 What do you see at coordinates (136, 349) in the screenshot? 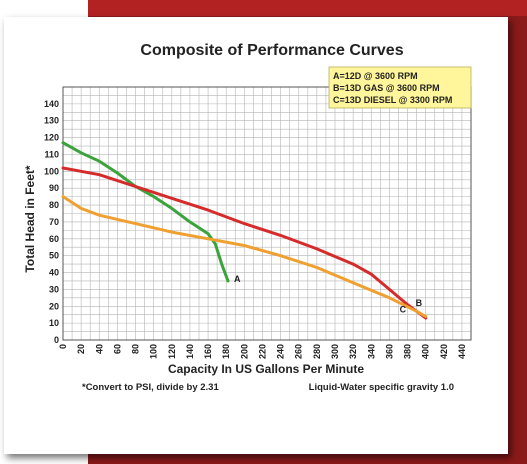
I see `x-tick-label: 80` at bounding box center [136, 349].